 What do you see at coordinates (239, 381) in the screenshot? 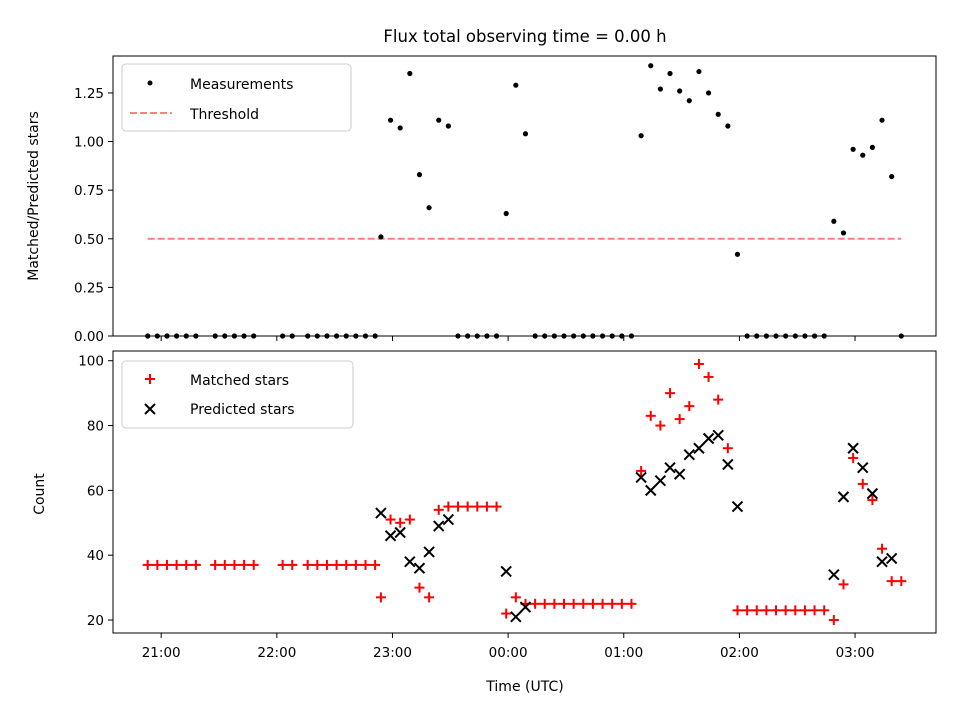
I see `legend-matched-label: Matched stars` at bounding box center [239, 381].